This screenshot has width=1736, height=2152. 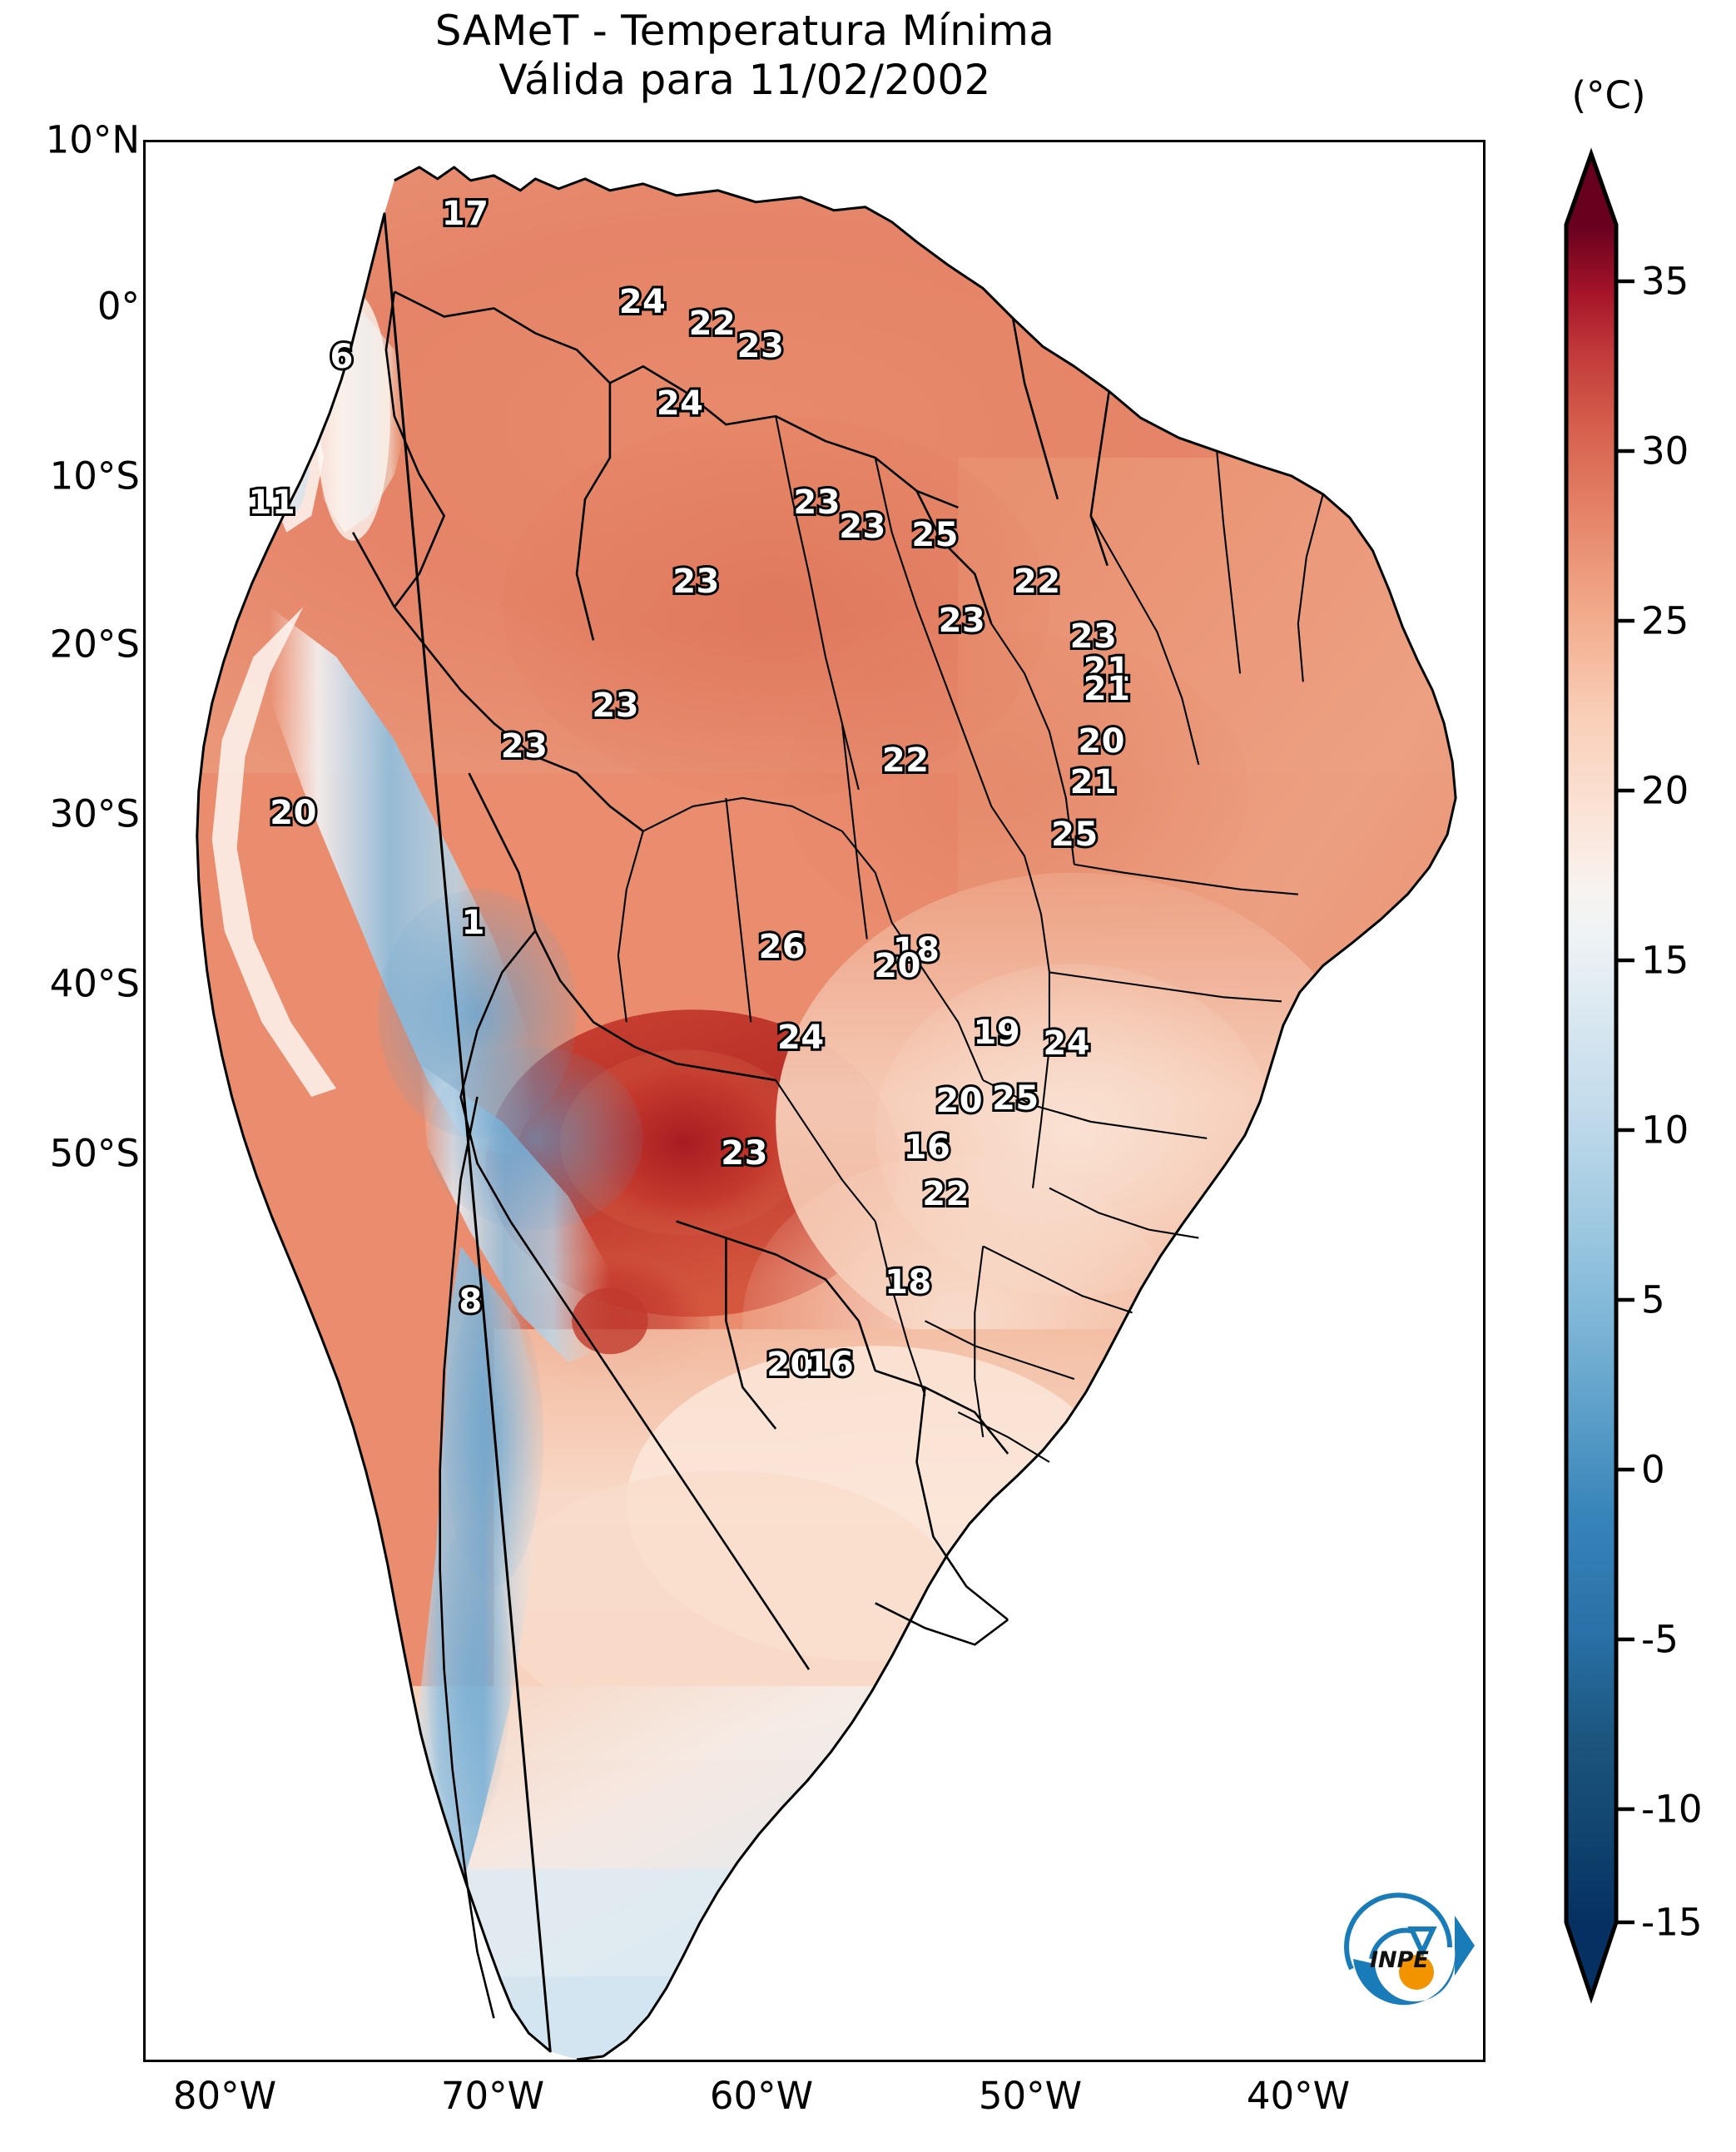 What do you see at coordinates (119, 306) in the screenshot?
I see `ytick-1: 0°` at bounding box center [119, 306].